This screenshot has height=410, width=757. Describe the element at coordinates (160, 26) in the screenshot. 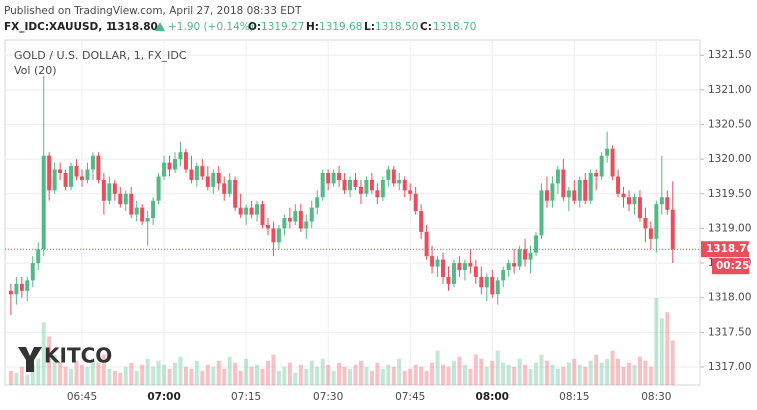

I see `up-arrow` at that location.